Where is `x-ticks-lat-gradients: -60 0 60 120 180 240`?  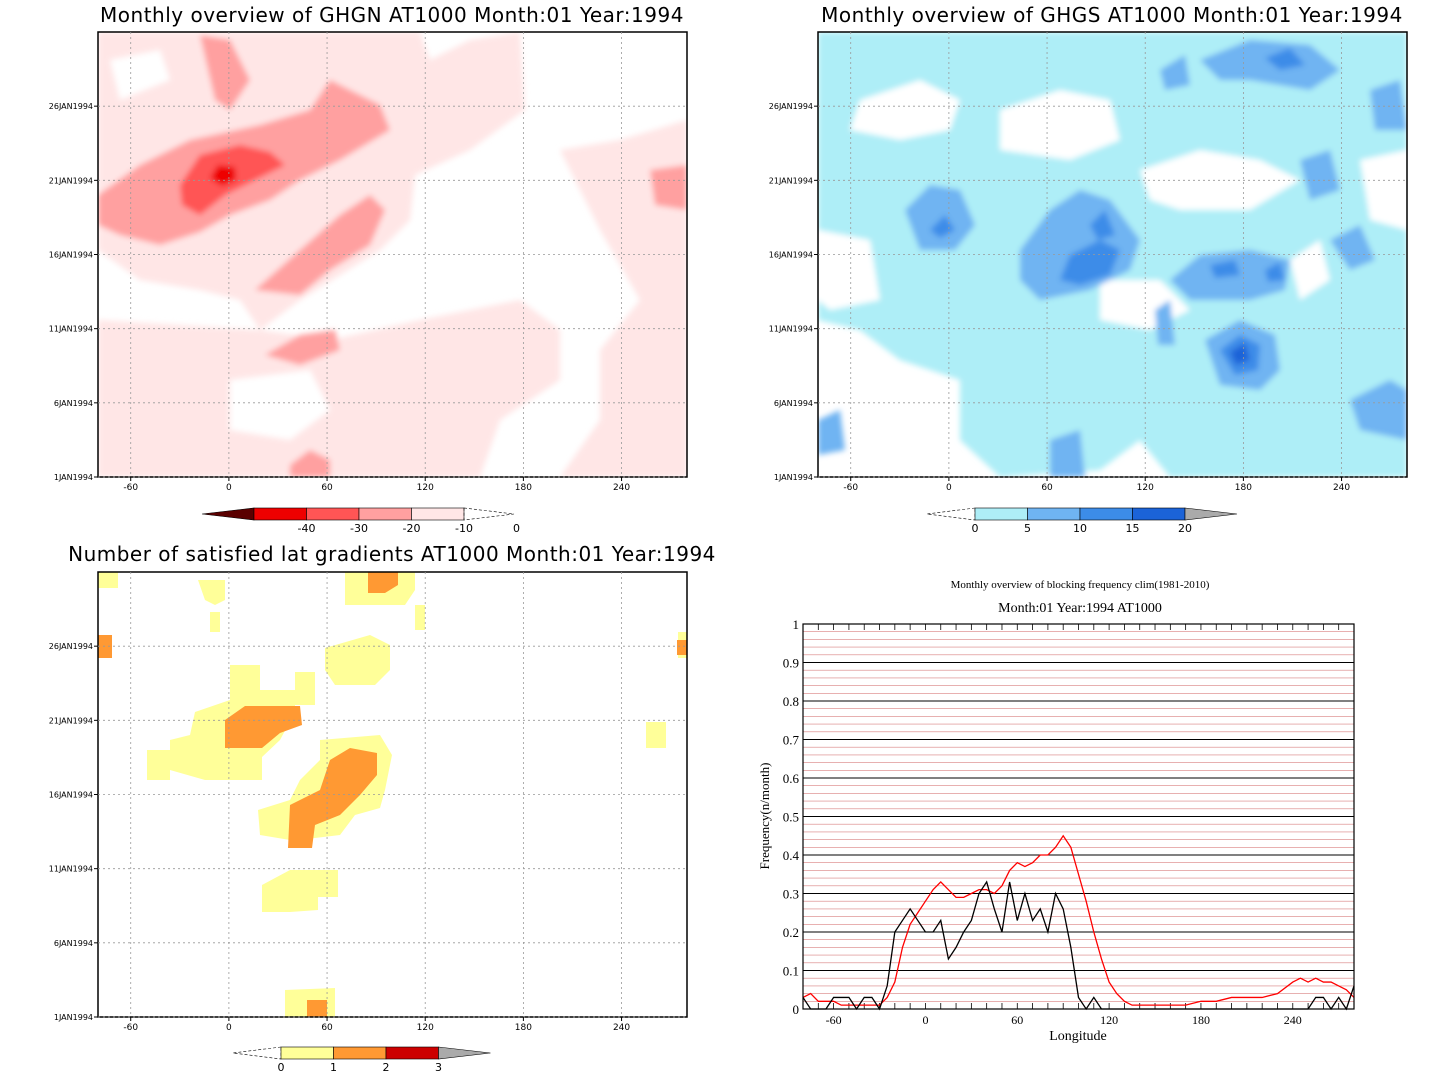
x-ticks-lat-gradients: -60 0 60 120 180 240 is located at coordinates (376, 1025).